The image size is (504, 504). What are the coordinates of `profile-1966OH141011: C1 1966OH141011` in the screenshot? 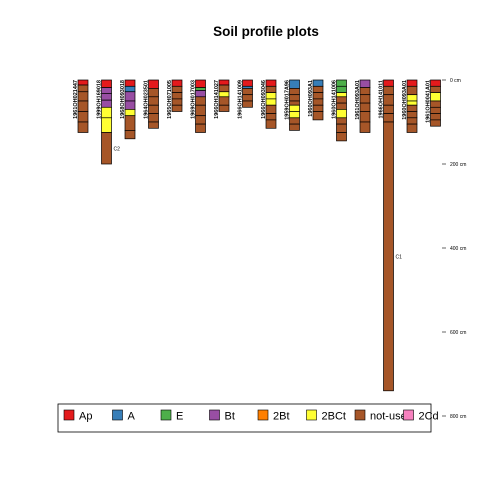 It's located at (390, 235).